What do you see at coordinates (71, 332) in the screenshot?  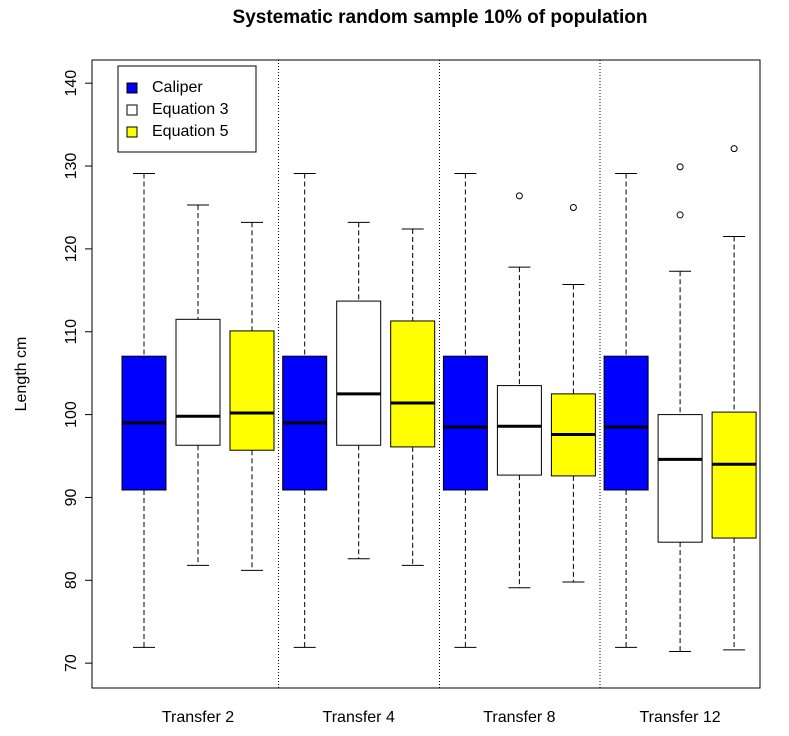 I see `y-tick-label: 110` at bounding box center [71, 332].